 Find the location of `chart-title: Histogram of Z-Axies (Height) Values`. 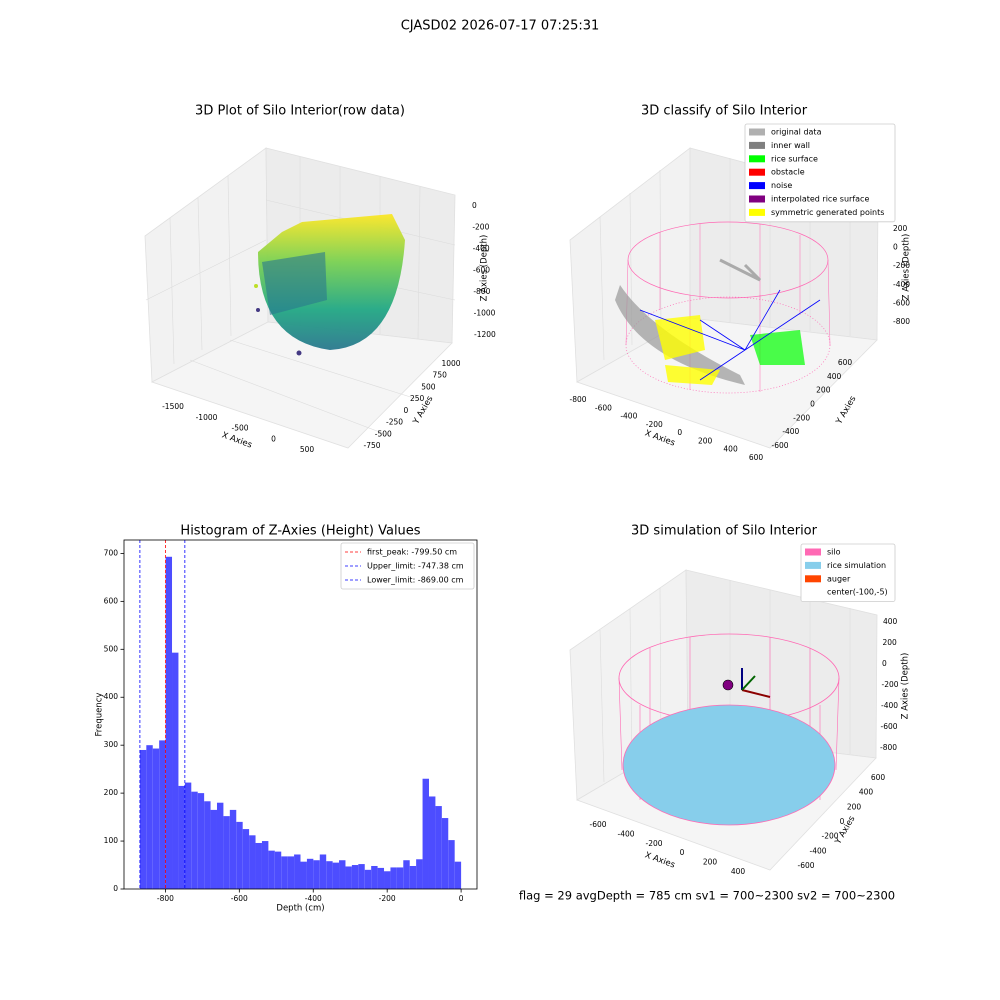

chart-title: Histogram of Z-Axies (Height) Values is located at coordinates (300, 531).